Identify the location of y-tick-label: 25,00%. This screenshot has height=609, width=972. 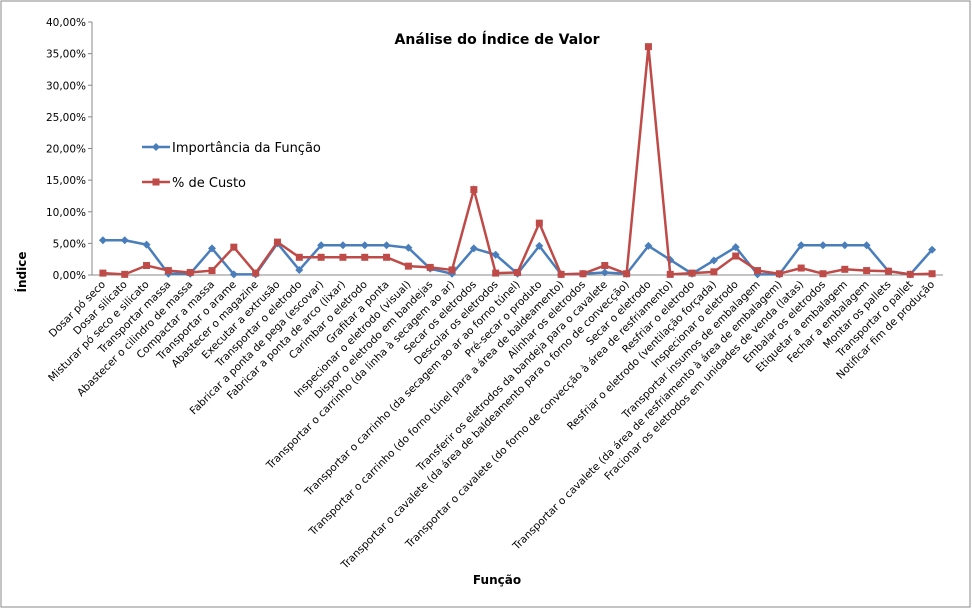
(66, 118).